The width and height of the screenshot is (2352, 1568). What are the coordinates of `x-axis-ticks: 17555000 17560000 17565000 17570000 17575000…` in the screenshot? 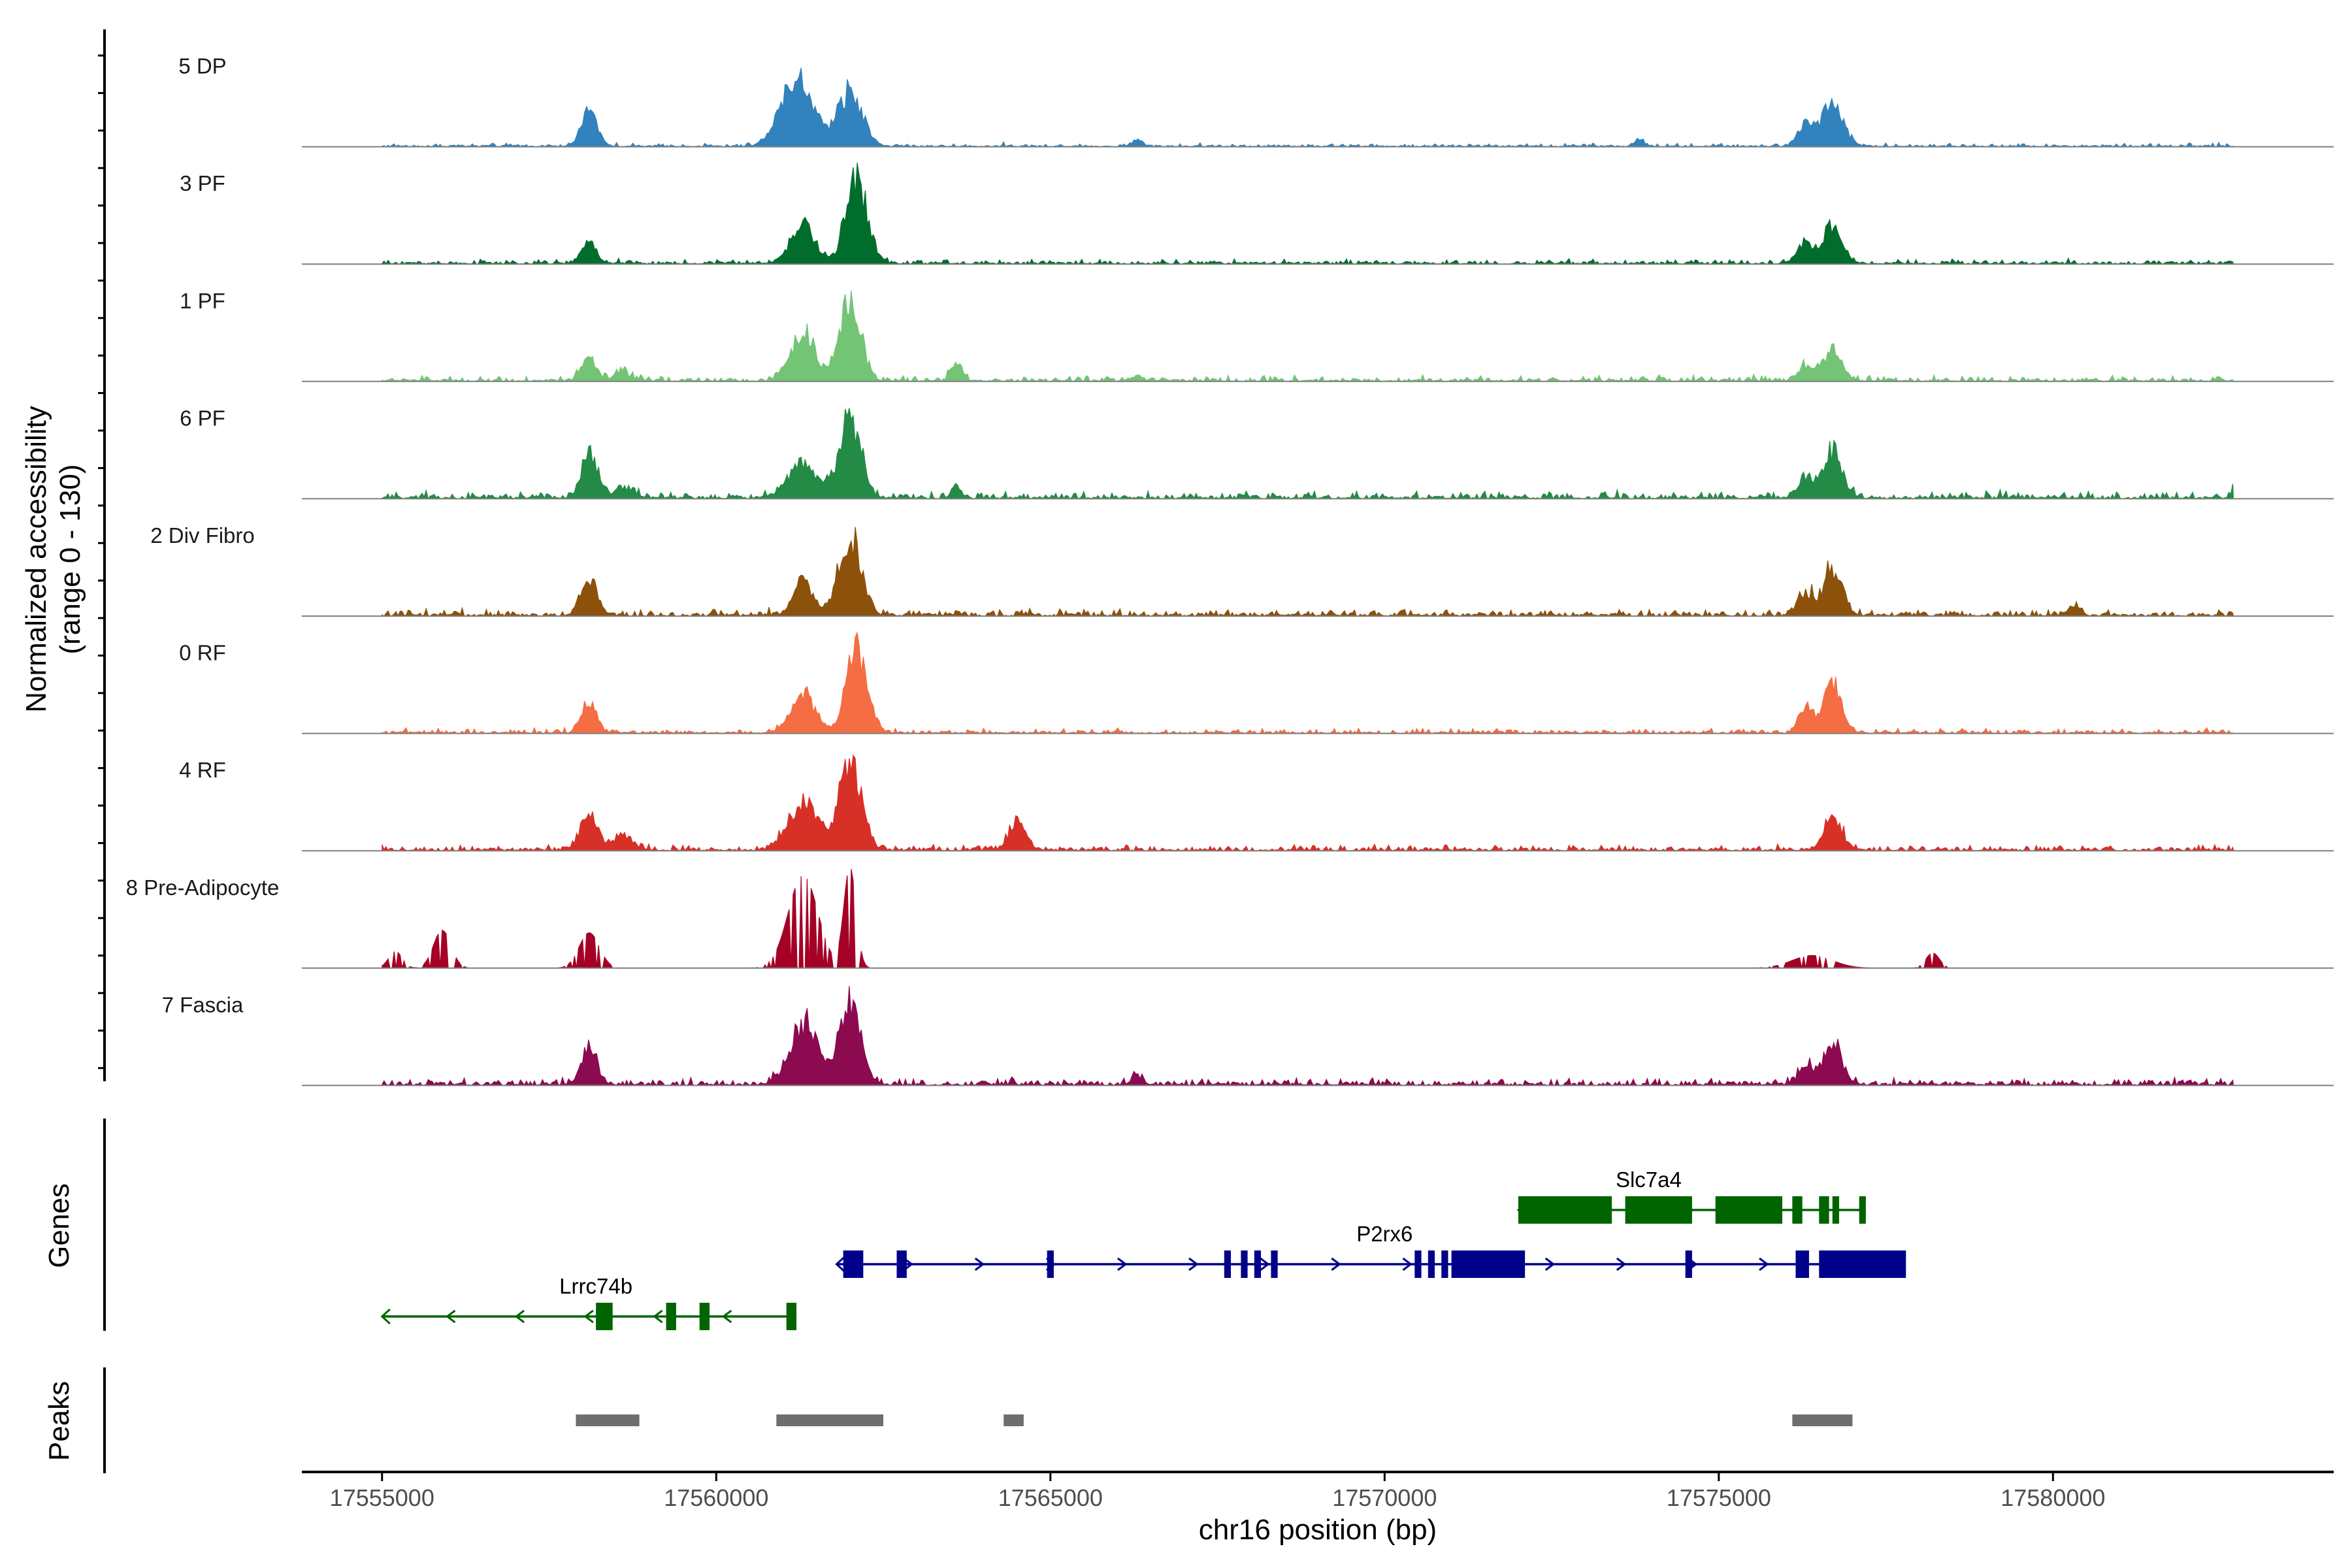 It's located at (1217, 1491).